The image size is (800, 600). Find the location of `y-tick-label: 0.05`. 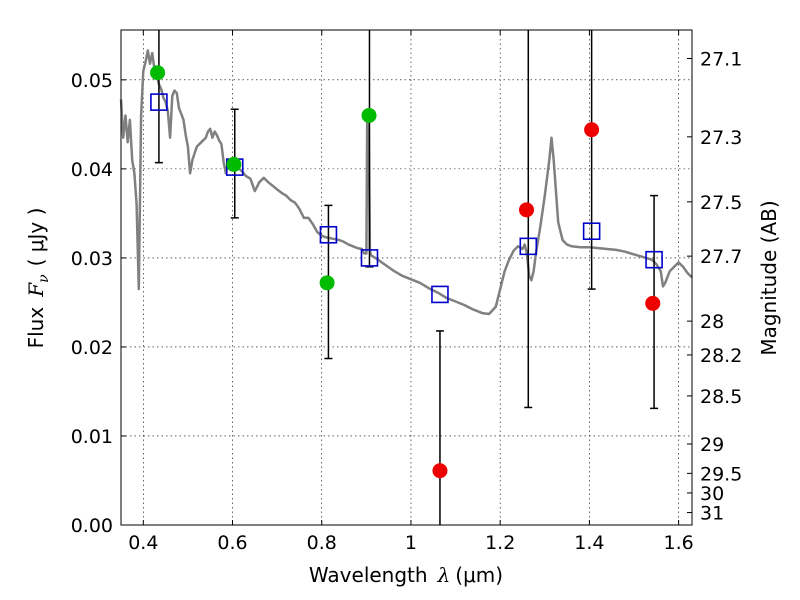

y-tick-label: 0.05 is located at coordinates (92, 81).